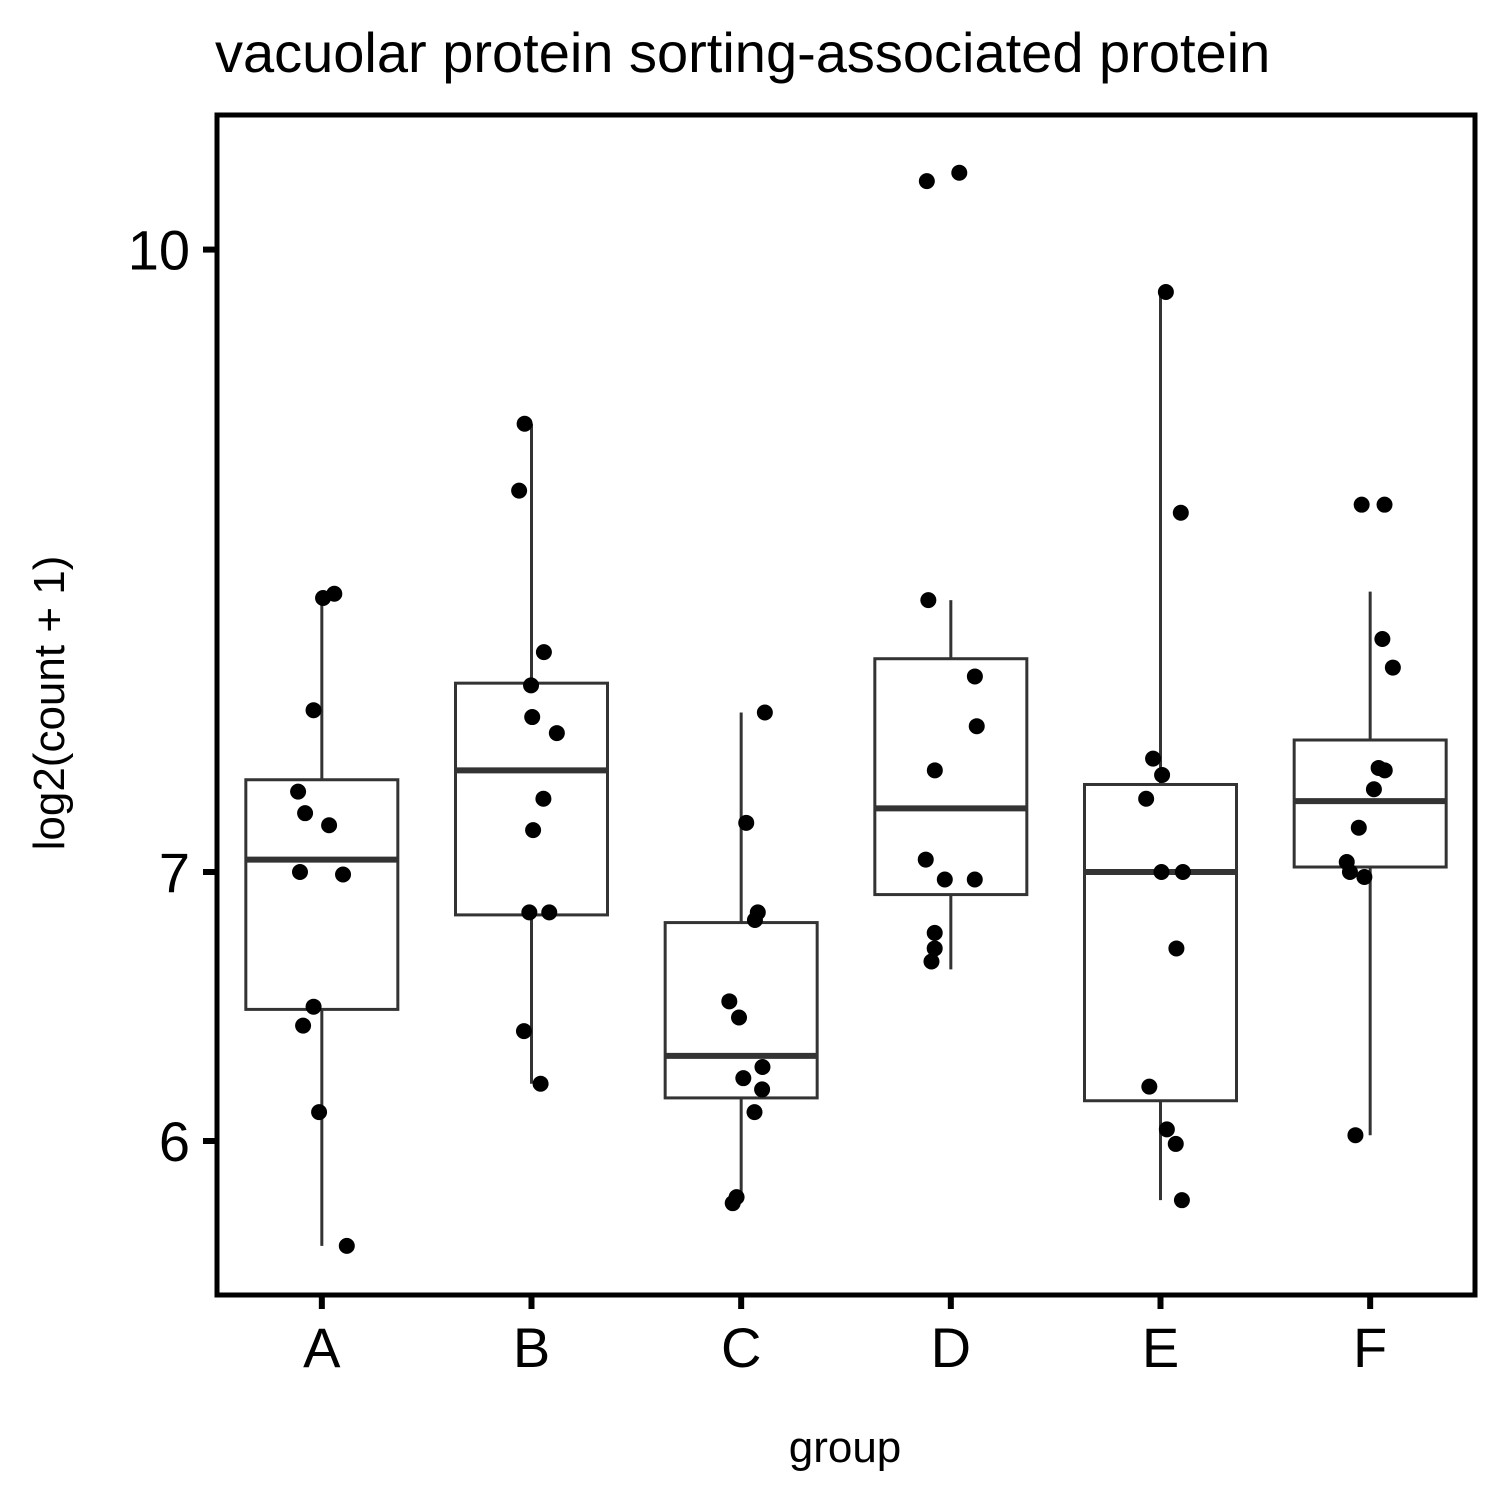 The height and width of the screenshot is (1500, 1500). I want to click on x-axis-label: group, so click(845, 1447).